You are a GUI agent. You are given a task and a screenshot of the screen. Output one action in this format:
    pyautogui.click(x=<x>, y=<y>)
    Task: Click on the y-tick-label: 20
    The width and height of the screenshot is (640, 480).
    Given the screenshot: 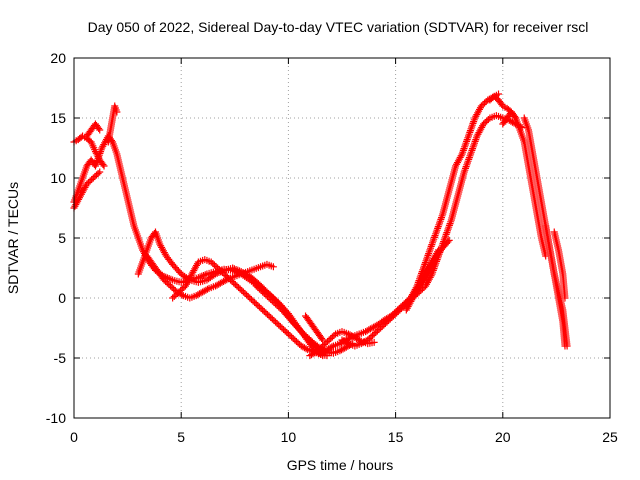 What is the action you would take?
    pyautogui.click(x=58, y=58)
    